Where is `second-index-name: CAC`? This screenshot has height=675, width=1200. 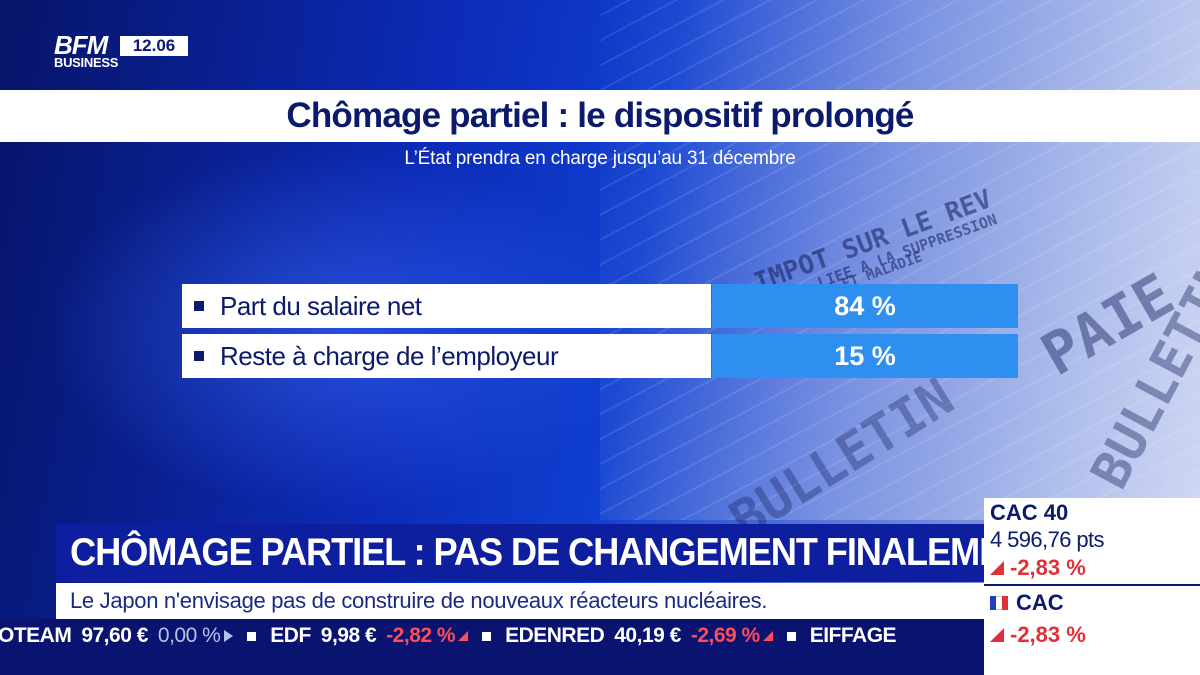
second-index-name: CAC is located at coordinates (1040, 602).